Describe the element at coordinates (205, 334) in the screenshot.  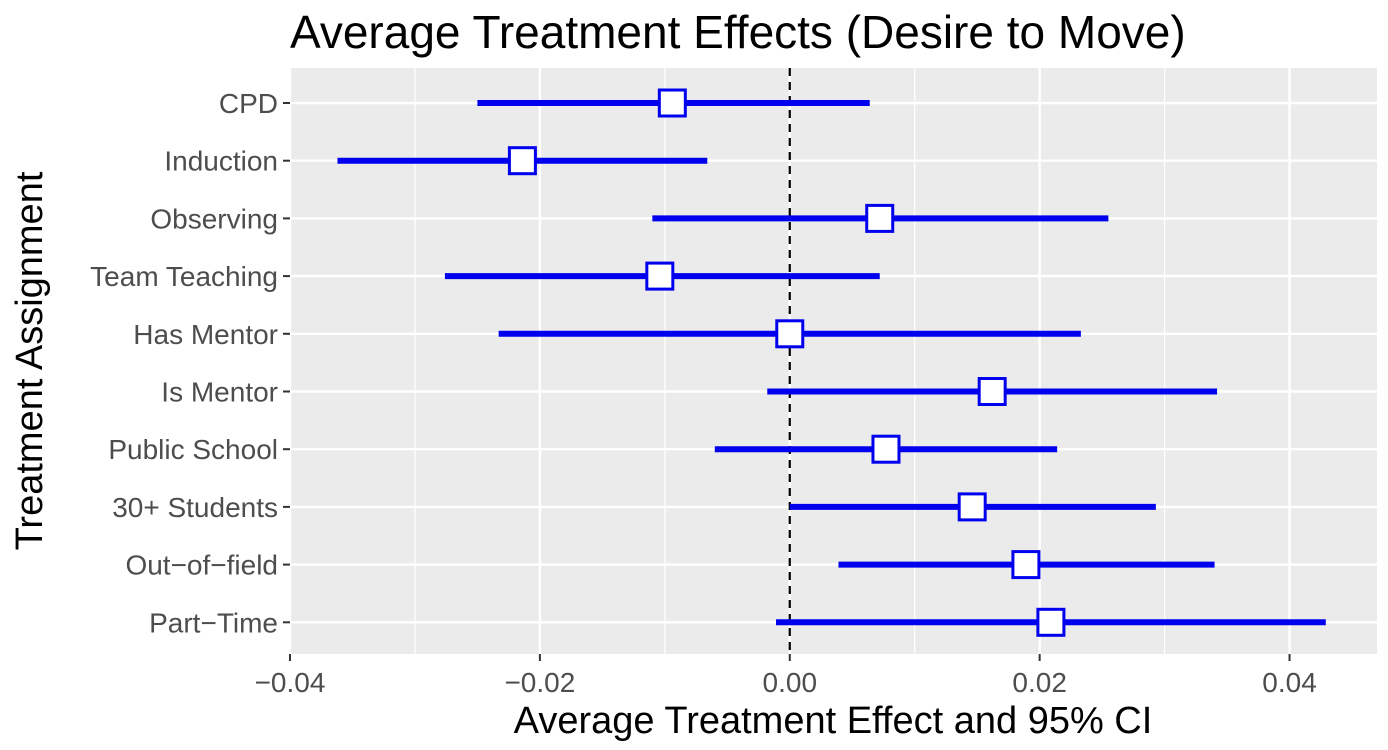
I see `y-tick-label: Has Mentor` at that location.